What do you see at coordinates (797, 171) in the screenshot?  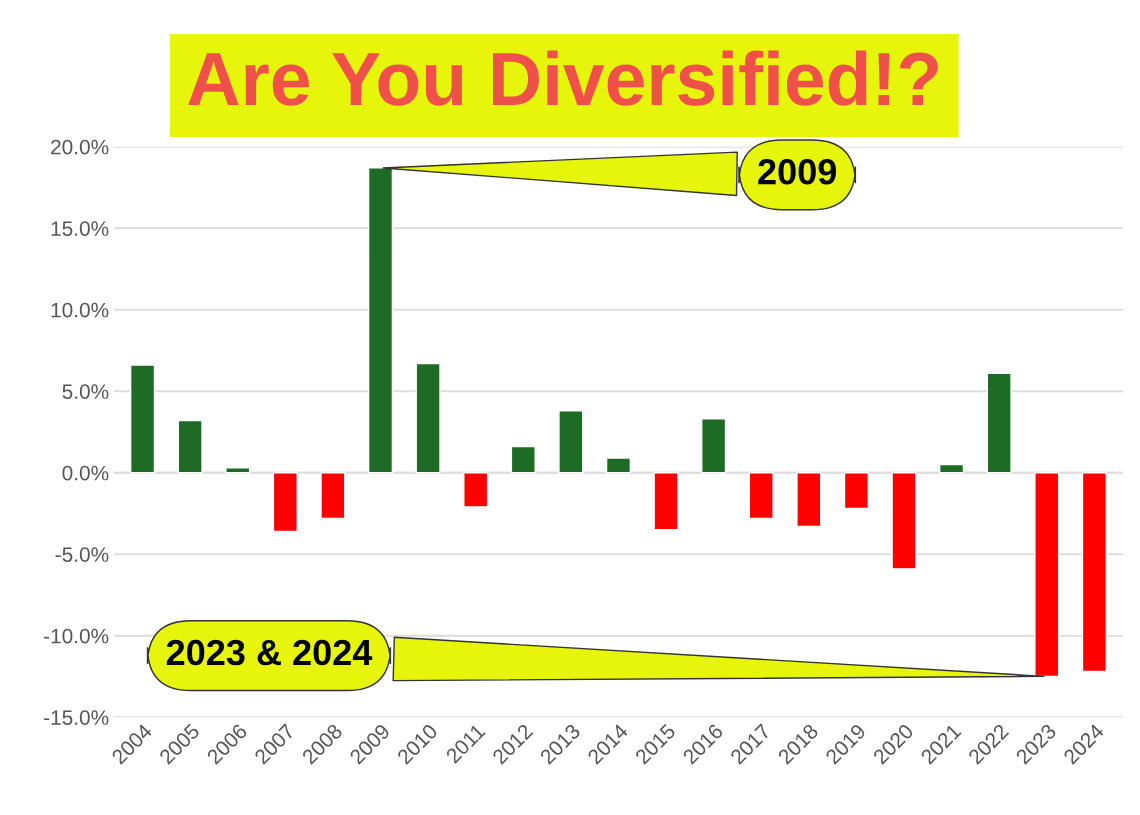 I see `annotation: 2009` at bounding box center [797, 171].